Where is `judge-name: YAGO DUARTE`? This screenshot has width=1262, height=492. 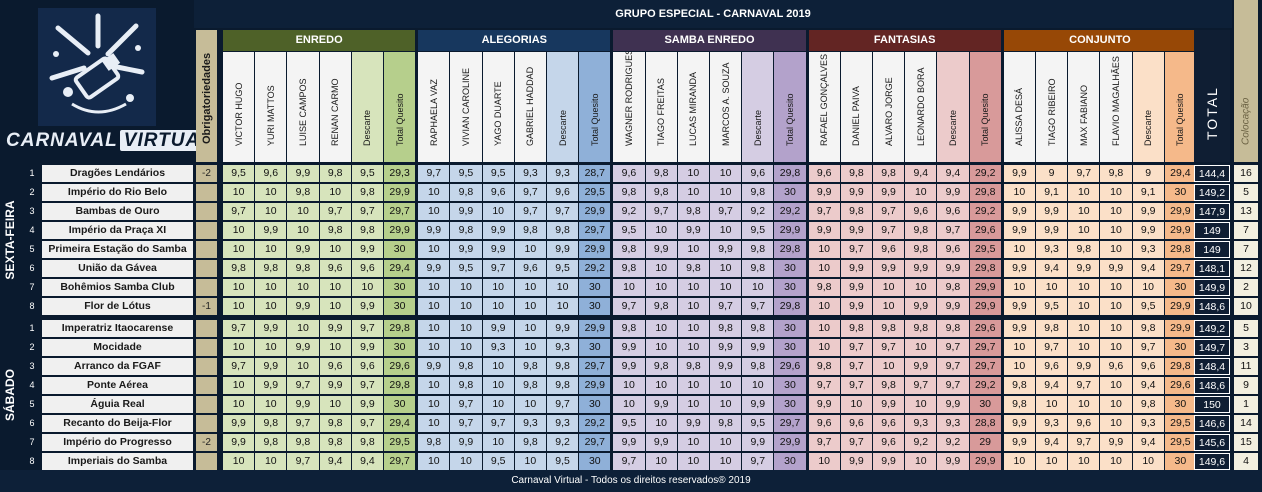
judge-name: YAGO DUARTE is located at coordinates (498, 113).